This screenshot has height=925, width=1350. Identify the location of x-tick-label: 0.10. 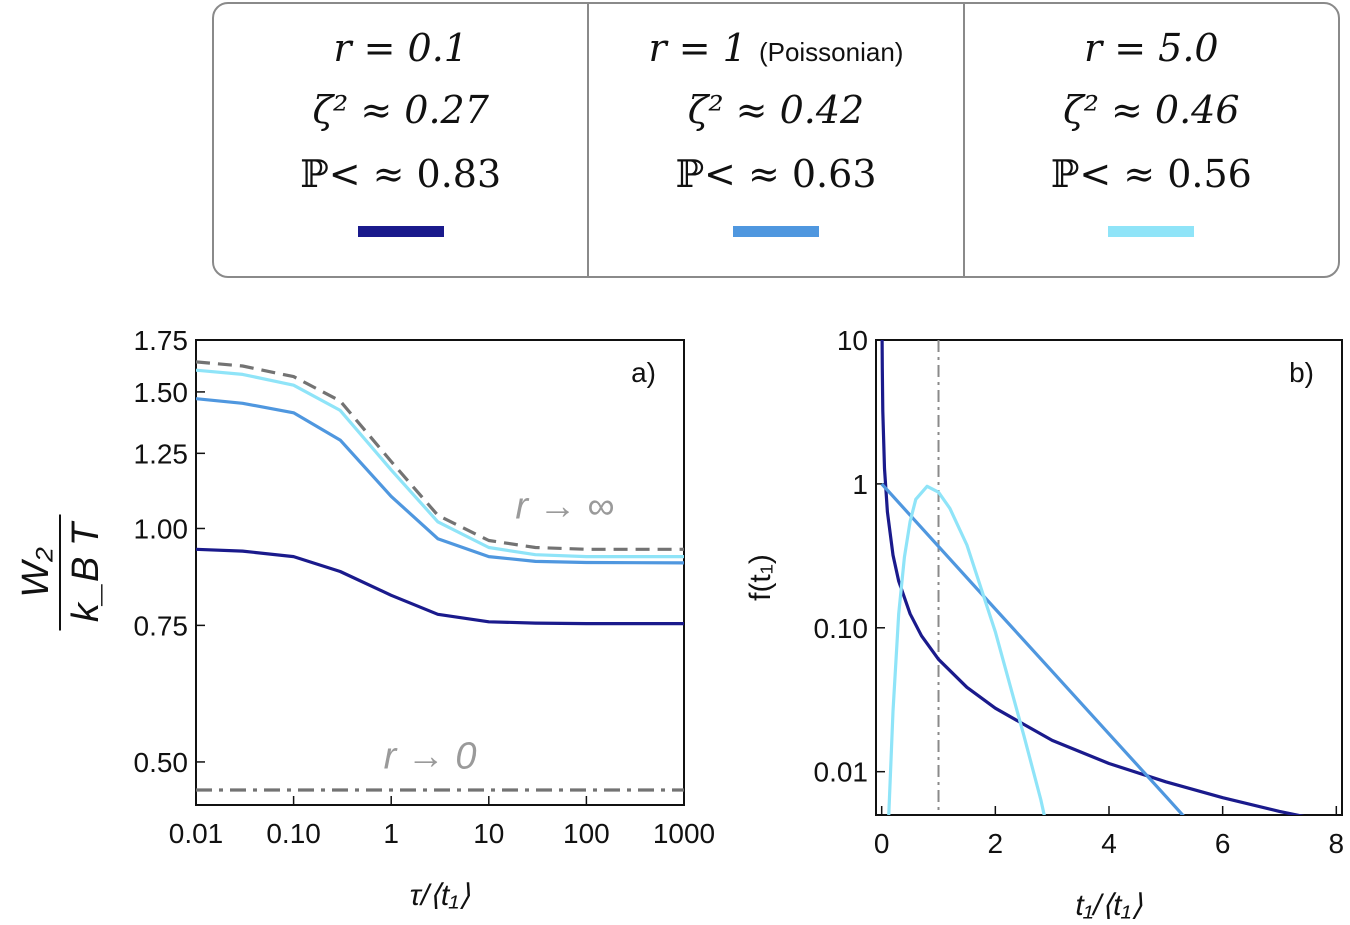
(293, 833).